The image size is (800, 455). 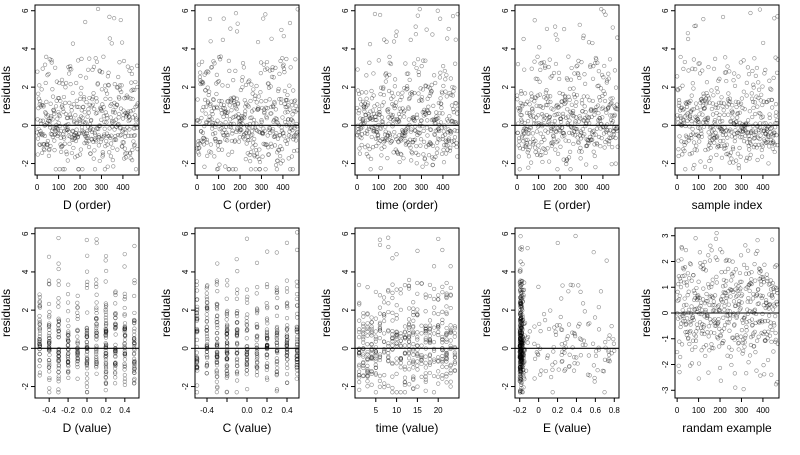 What do you see at coordinates (25, 386) in the screenshot?
I see `y-tick-label: -2` at bounding box center [25, 386].